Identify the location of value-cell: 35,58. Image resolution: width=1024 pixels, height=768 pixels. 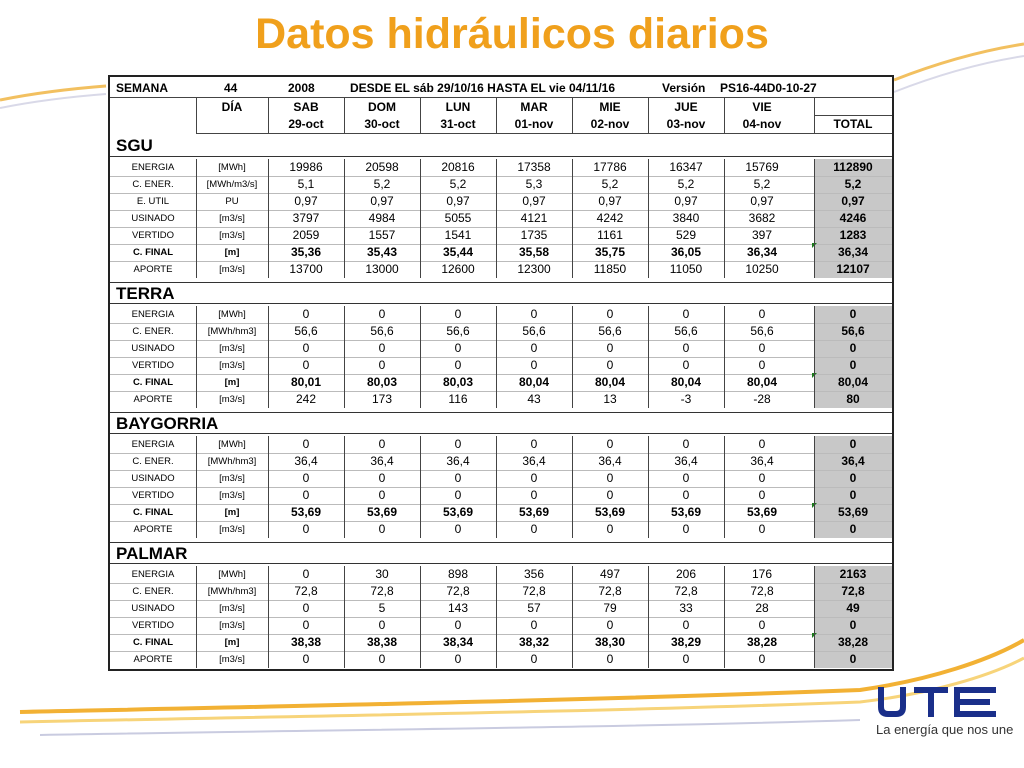
(534, 252).